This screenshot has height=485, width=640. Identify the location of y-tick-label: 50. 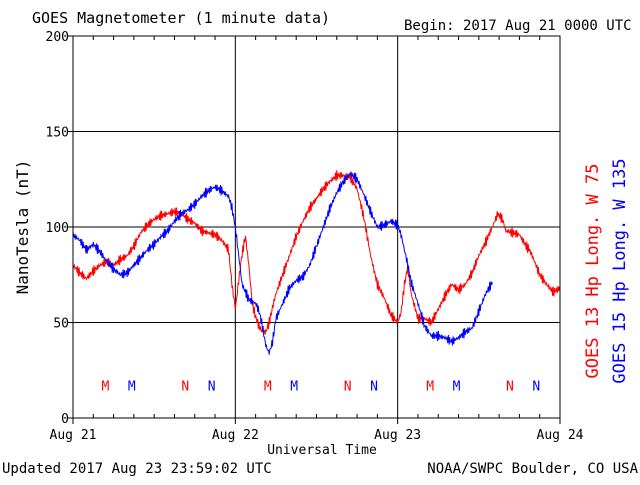
(61, 324).